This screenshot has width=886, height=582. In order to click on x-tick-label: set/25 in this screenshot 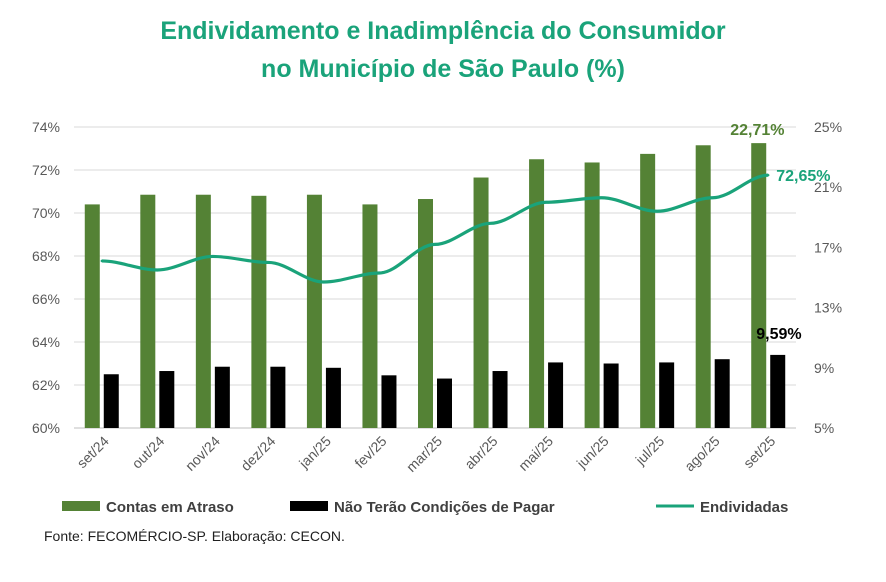, I will do `click(759, 452)`.